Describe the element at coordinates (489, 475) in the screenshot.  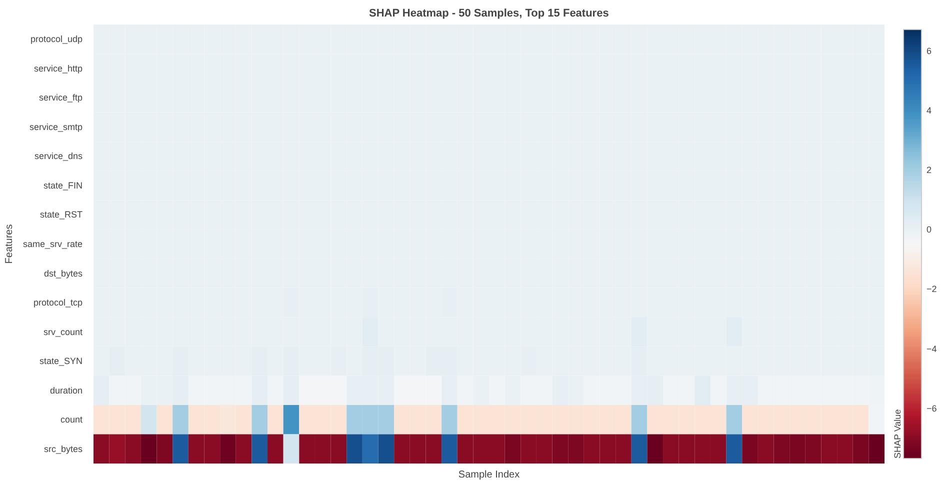
I see `x-axis-title: Sample Index` at that location.